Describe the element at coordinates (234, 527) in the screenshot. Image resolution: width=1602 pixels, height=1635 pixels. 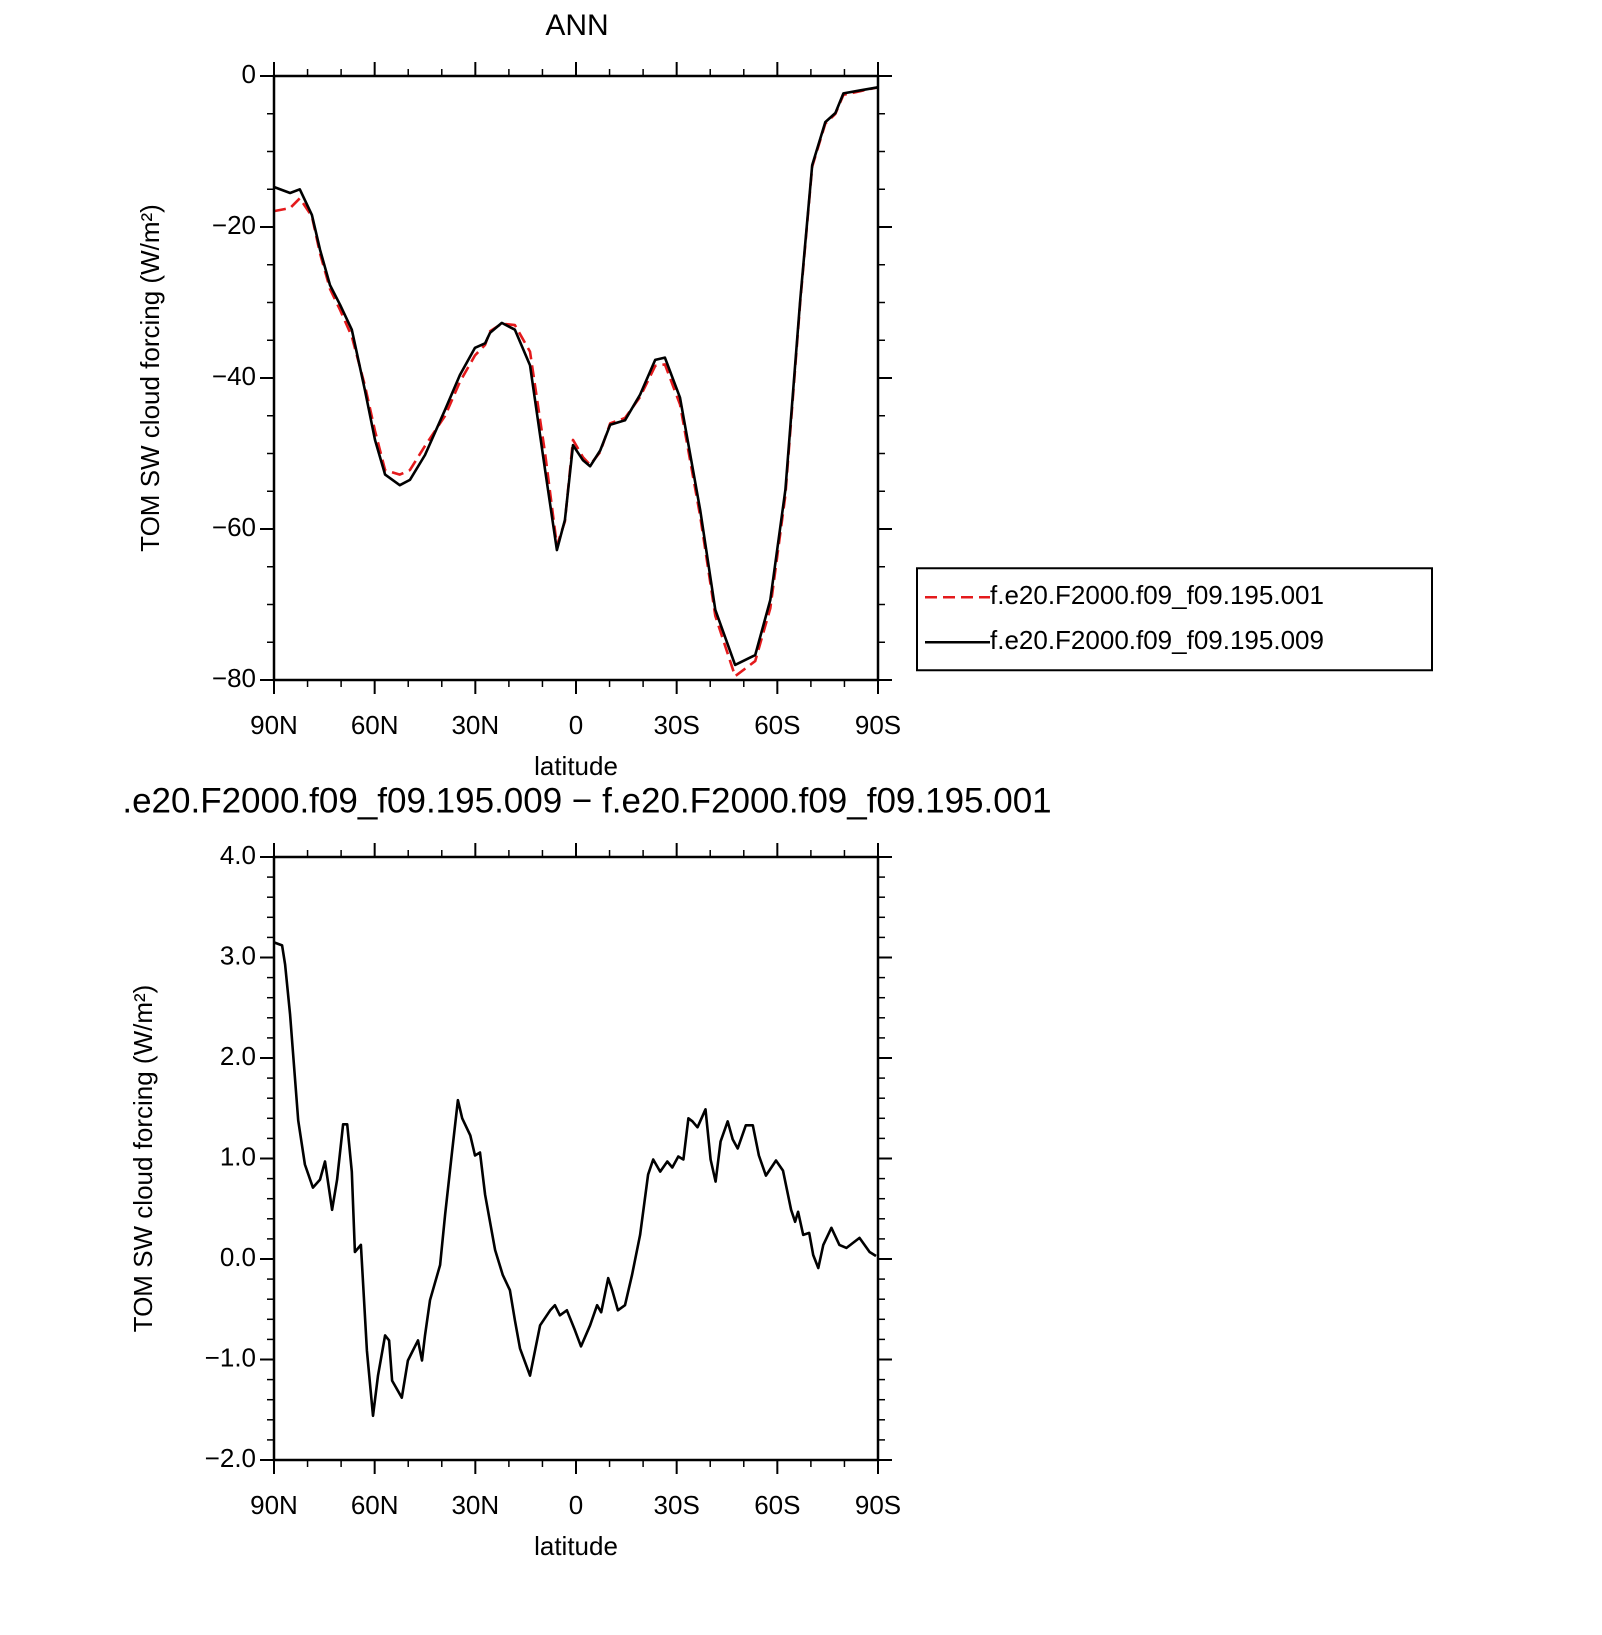
I see `y-tick-label: −60` at that location.